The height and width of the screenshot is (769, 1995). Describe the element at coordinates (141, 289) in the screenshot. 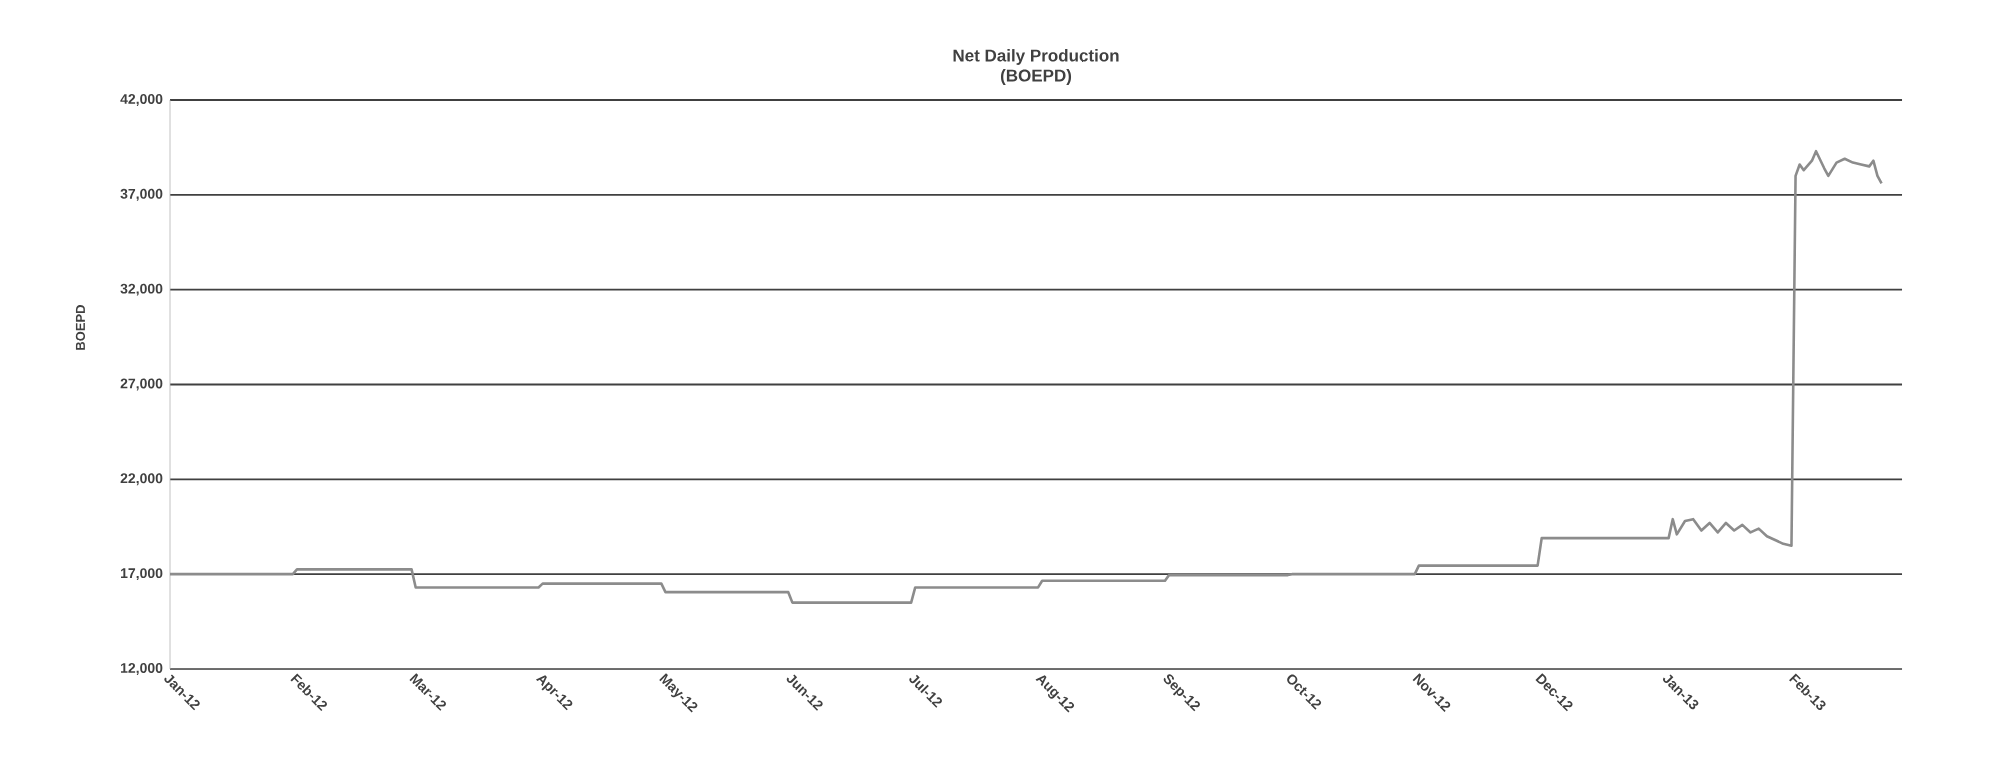

I see `y-tick-label: 32,000` at that location.